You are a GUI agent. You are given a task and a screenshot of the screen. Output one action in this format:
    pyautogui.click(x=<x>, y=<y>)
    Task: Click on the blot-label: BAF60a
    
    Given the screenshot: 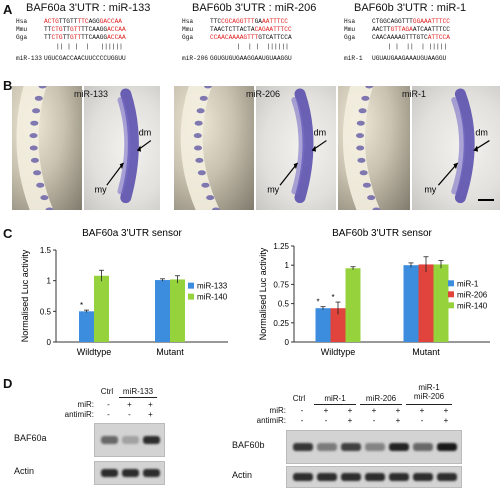 What is the action you would take?
    pyautogui.click(x=30, y=438)
    